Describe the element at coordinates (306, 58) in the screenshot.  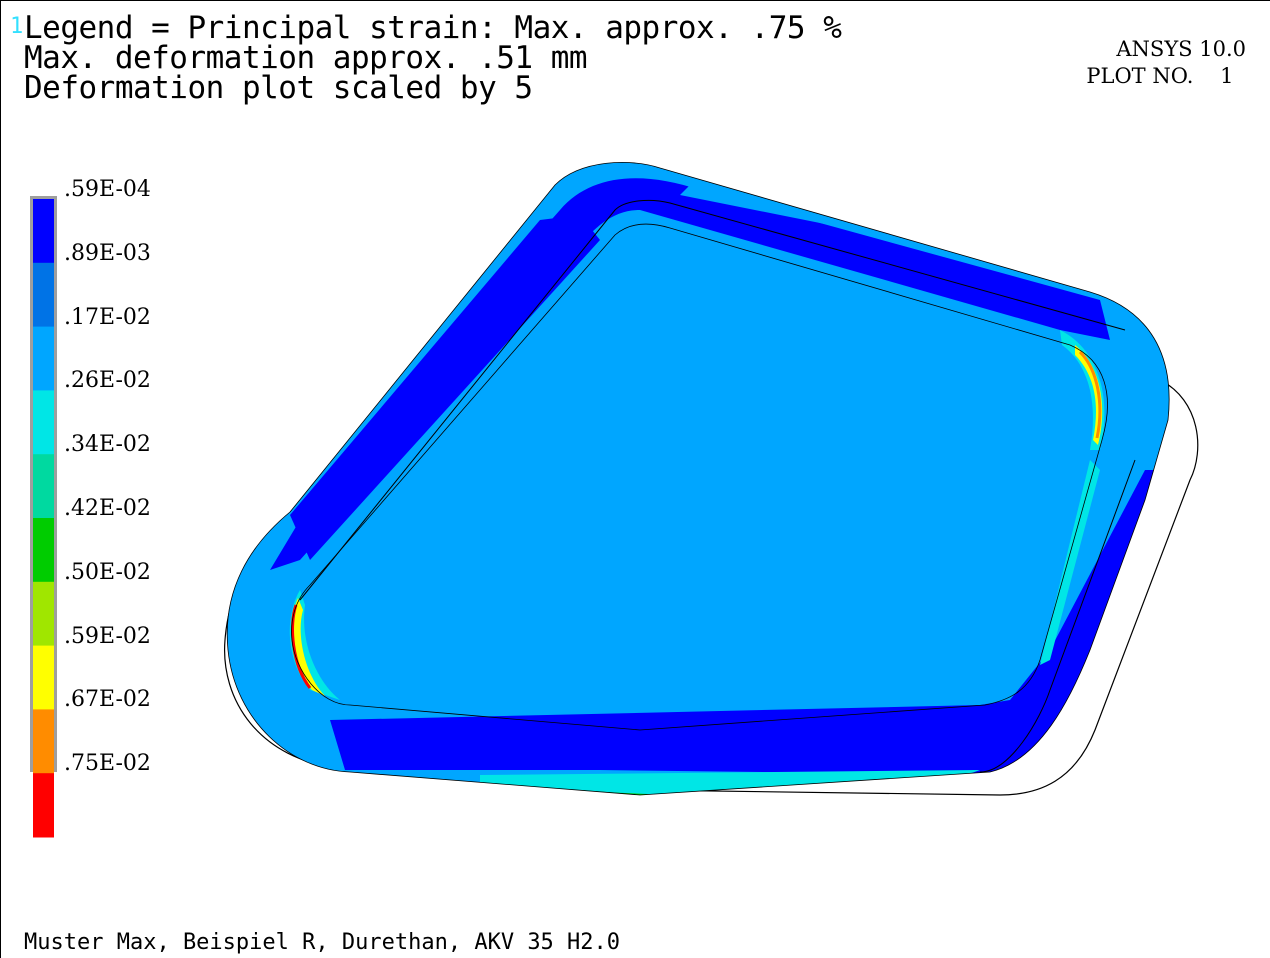
I see `title-line-deformation: Max. deformation approx. .51 mm` at that location.